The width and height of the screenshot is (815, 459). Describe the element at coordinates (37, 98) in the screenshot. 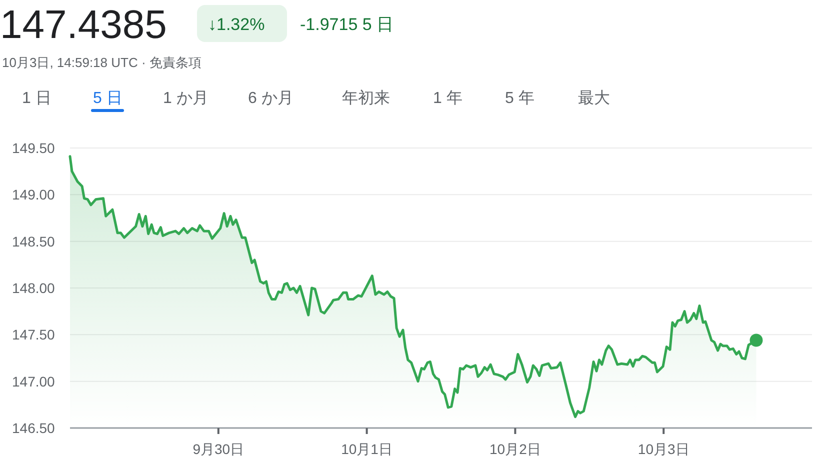

I see `text: 1 日` at that location.